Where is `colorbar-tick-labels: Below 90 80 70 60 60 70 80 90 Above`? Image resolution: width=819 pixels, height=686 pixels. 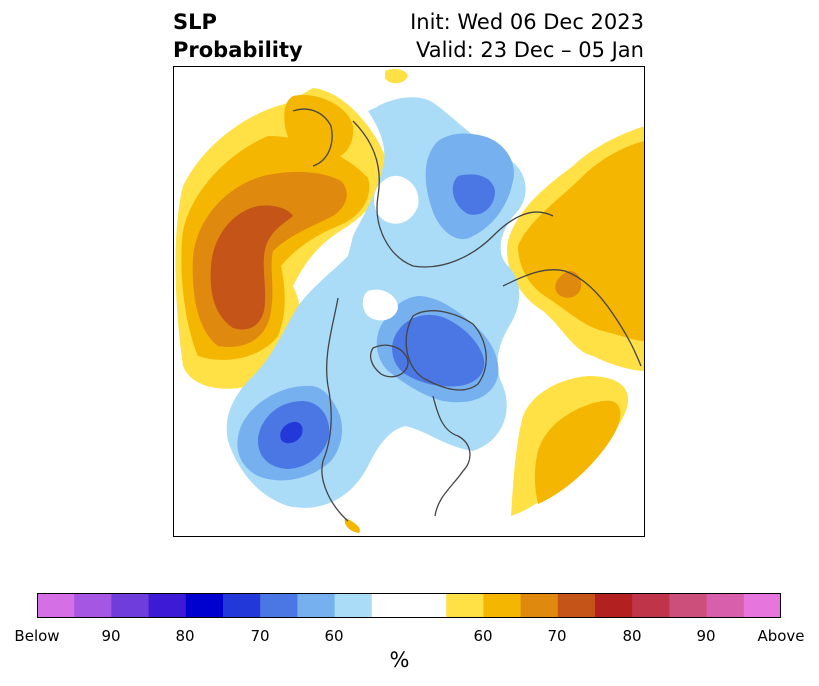 colorbar-tick-labels: Below 90 80 70 60 60 70 80 90 Above is located at coordinates (409, 637).